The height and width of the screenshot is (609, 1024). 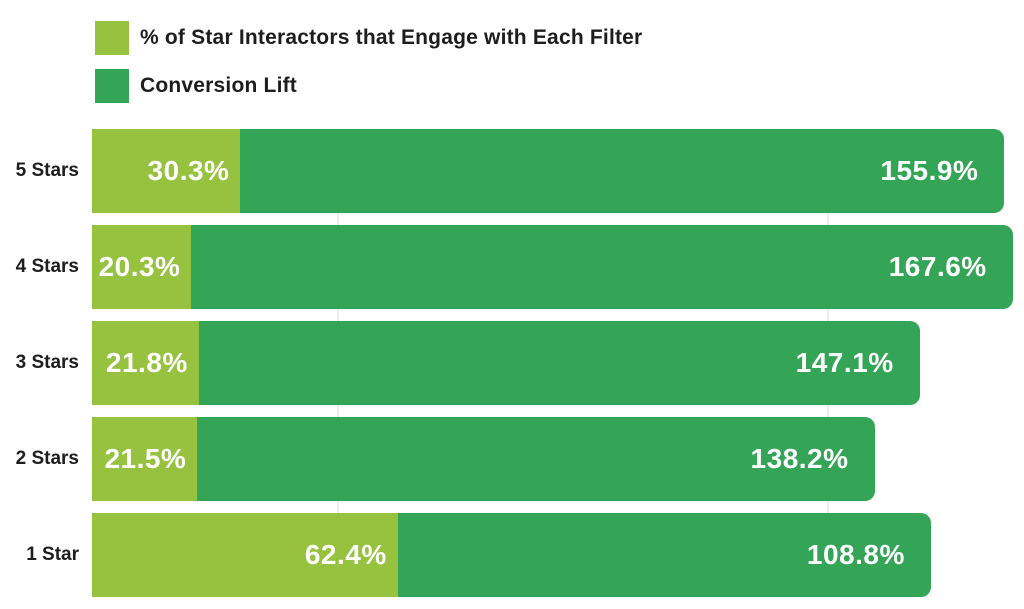 I want to click on bar-track: 21.8% 147.1%, so click(x=506, y=363).